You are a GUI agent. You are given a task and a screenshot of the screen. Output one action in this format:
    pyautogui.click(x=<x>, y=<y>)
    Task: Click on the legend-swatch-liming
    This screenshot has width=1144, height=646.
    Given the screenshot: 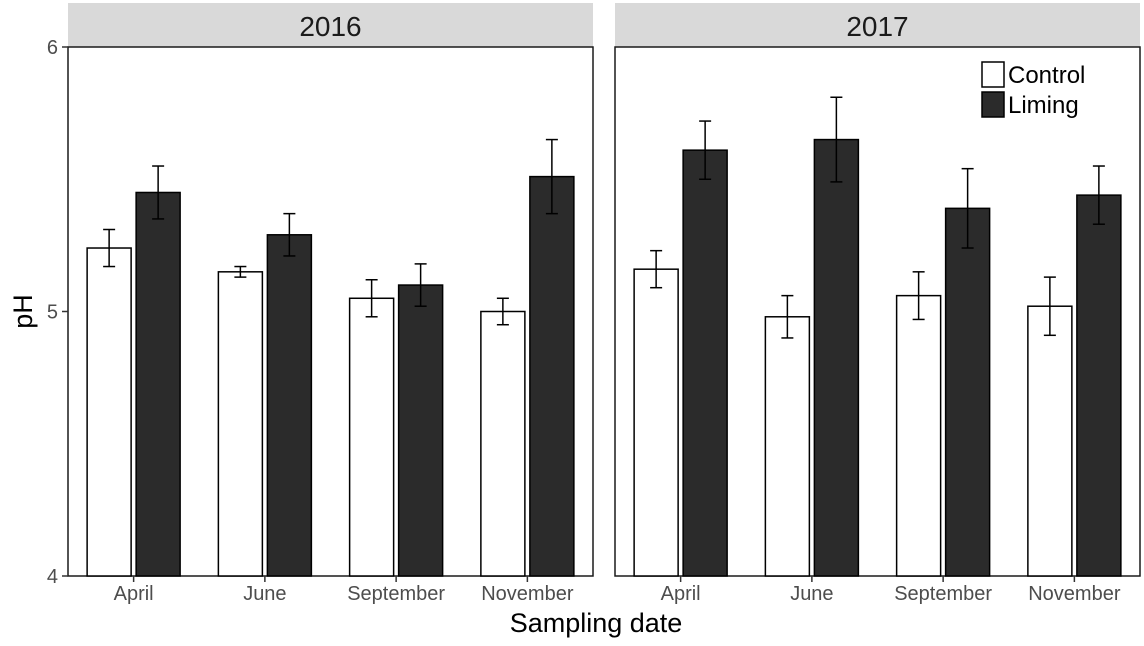 What is the action you would take?
    pyautogui.click(x=993, y=104)
    